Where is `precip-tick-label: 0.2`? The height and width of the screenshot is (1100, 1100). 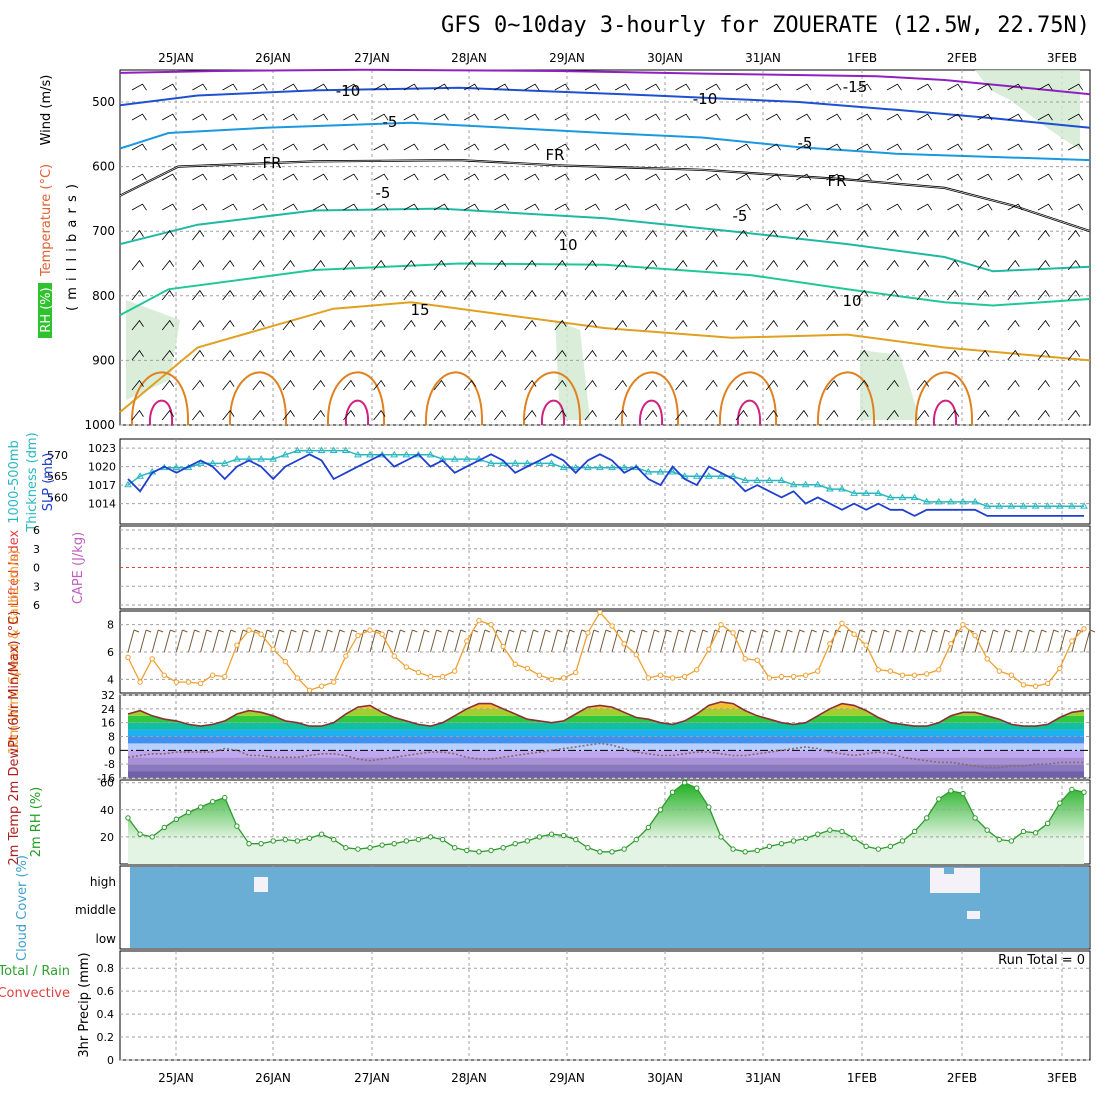
precip-tick-label: 0.2 is located at coordinates (106, 1037).